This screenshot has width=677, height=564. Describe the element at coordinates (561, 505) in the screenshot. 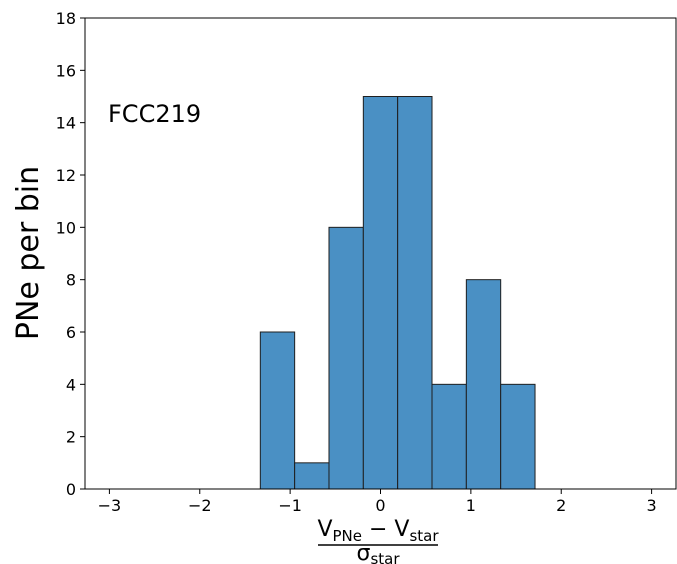

I see `x-tick-label: 2` at that location.